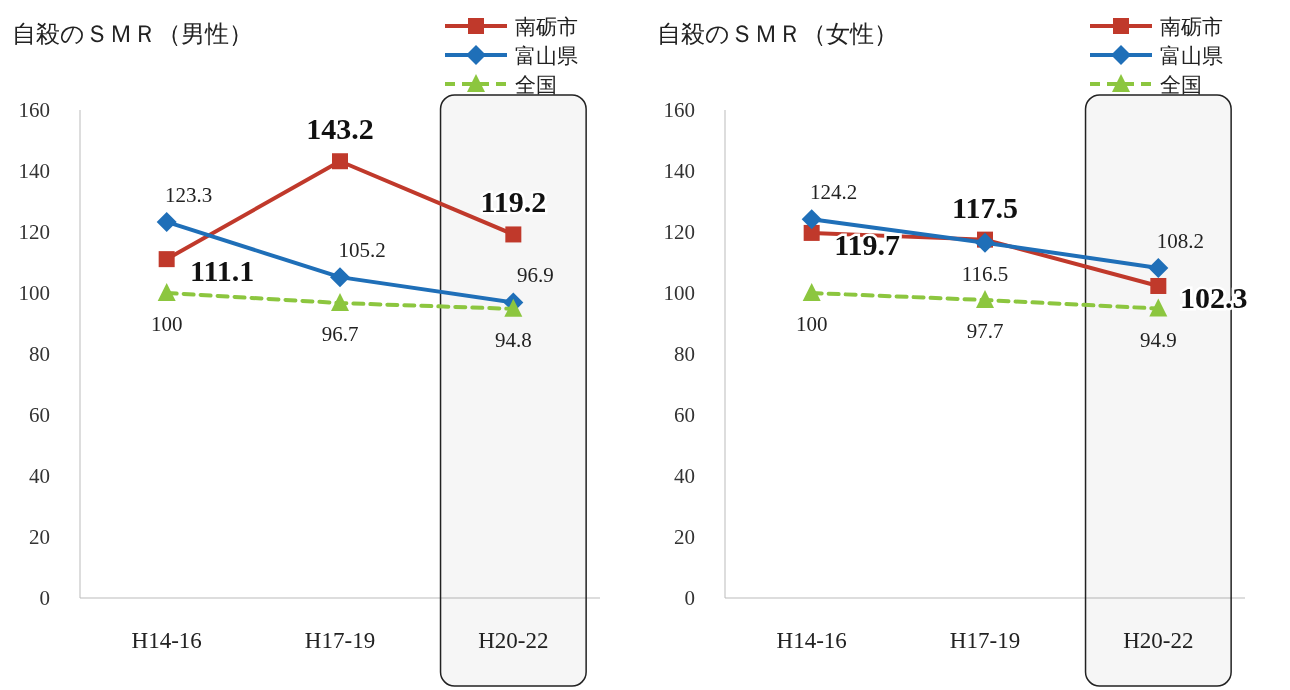 This screenshot has width=1290, height=690. What do you see at coordinates (362, 250) in the screenshot?
I see `data-label: 105.2` at bounding box center [362, 250].